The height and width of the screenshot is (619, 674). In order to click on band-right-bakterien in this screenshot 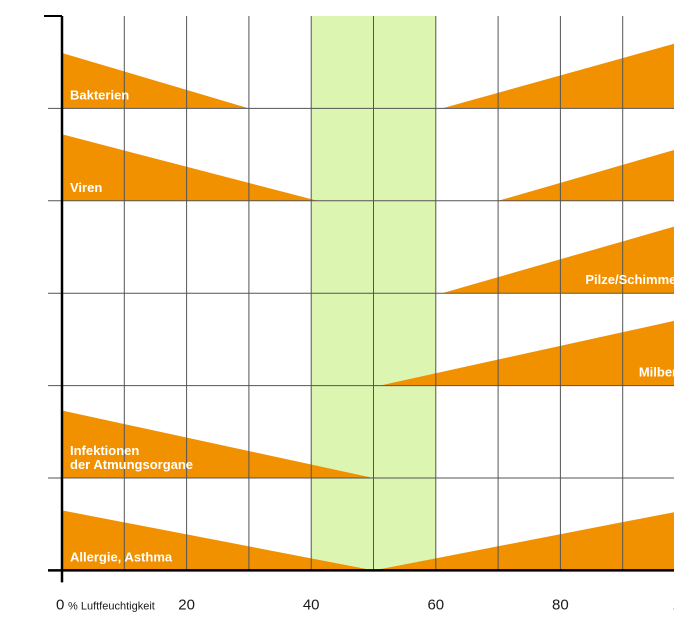, I will do `click(558, 76)`.